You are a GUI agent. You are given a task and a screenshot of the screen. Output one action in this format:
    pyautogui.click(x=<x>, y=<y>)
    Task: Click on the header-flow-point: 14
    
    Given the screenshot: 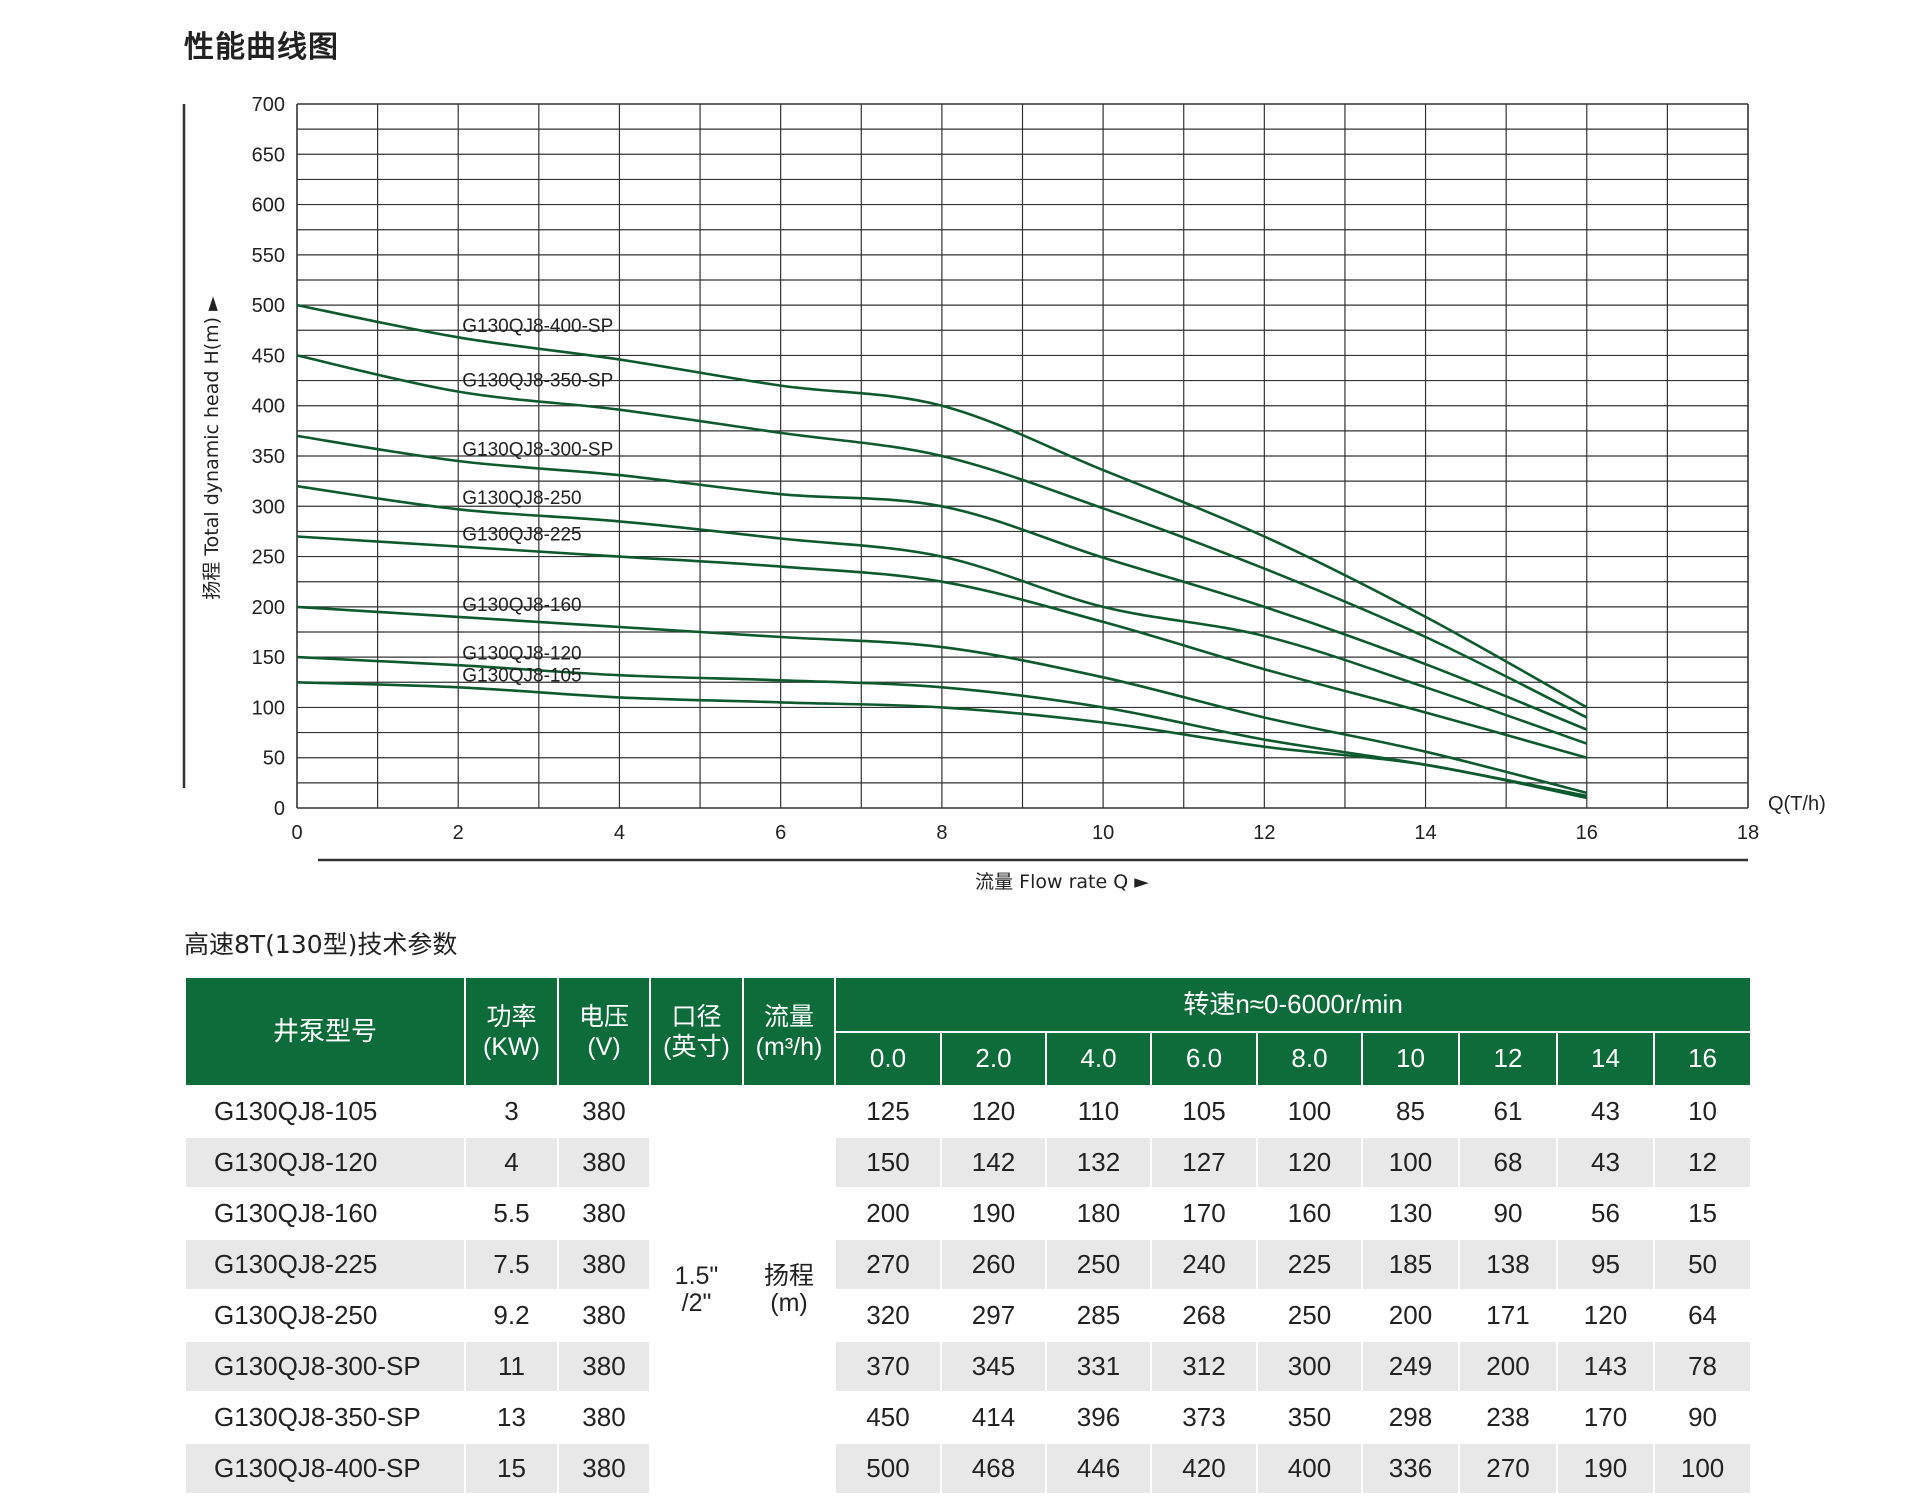 What is the action you would take?
    pyautogui.click(x=1605, y=1059)
    